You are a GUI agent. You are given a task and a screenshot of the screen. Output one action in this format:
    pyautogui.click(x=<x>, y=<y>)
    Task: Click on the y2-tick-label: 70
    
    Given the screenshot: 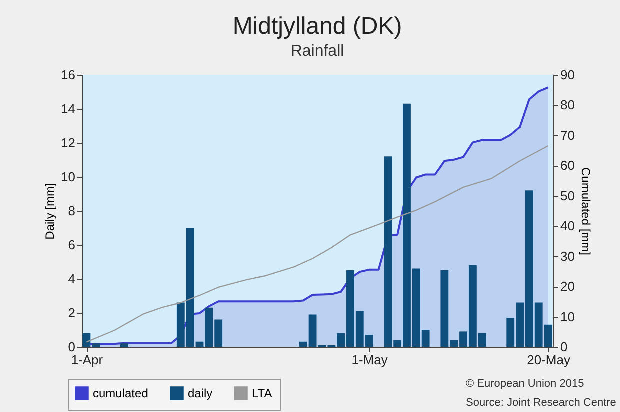 What is the action you would take?
    pyautogui.click(x=567, y=135)
    